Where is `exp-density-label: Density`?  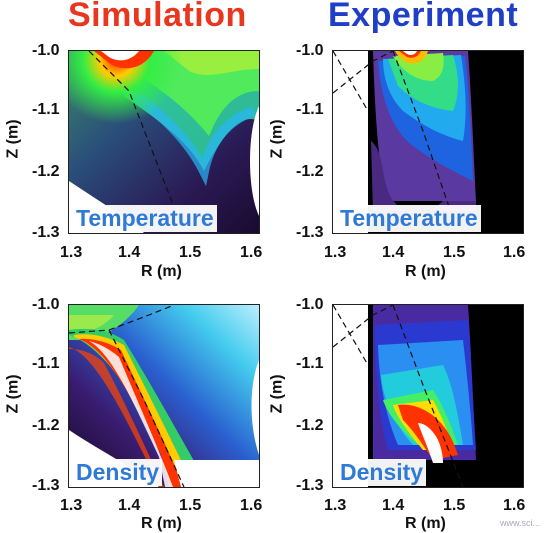
exp-density-label: Density is located at coordinates (382, 472).